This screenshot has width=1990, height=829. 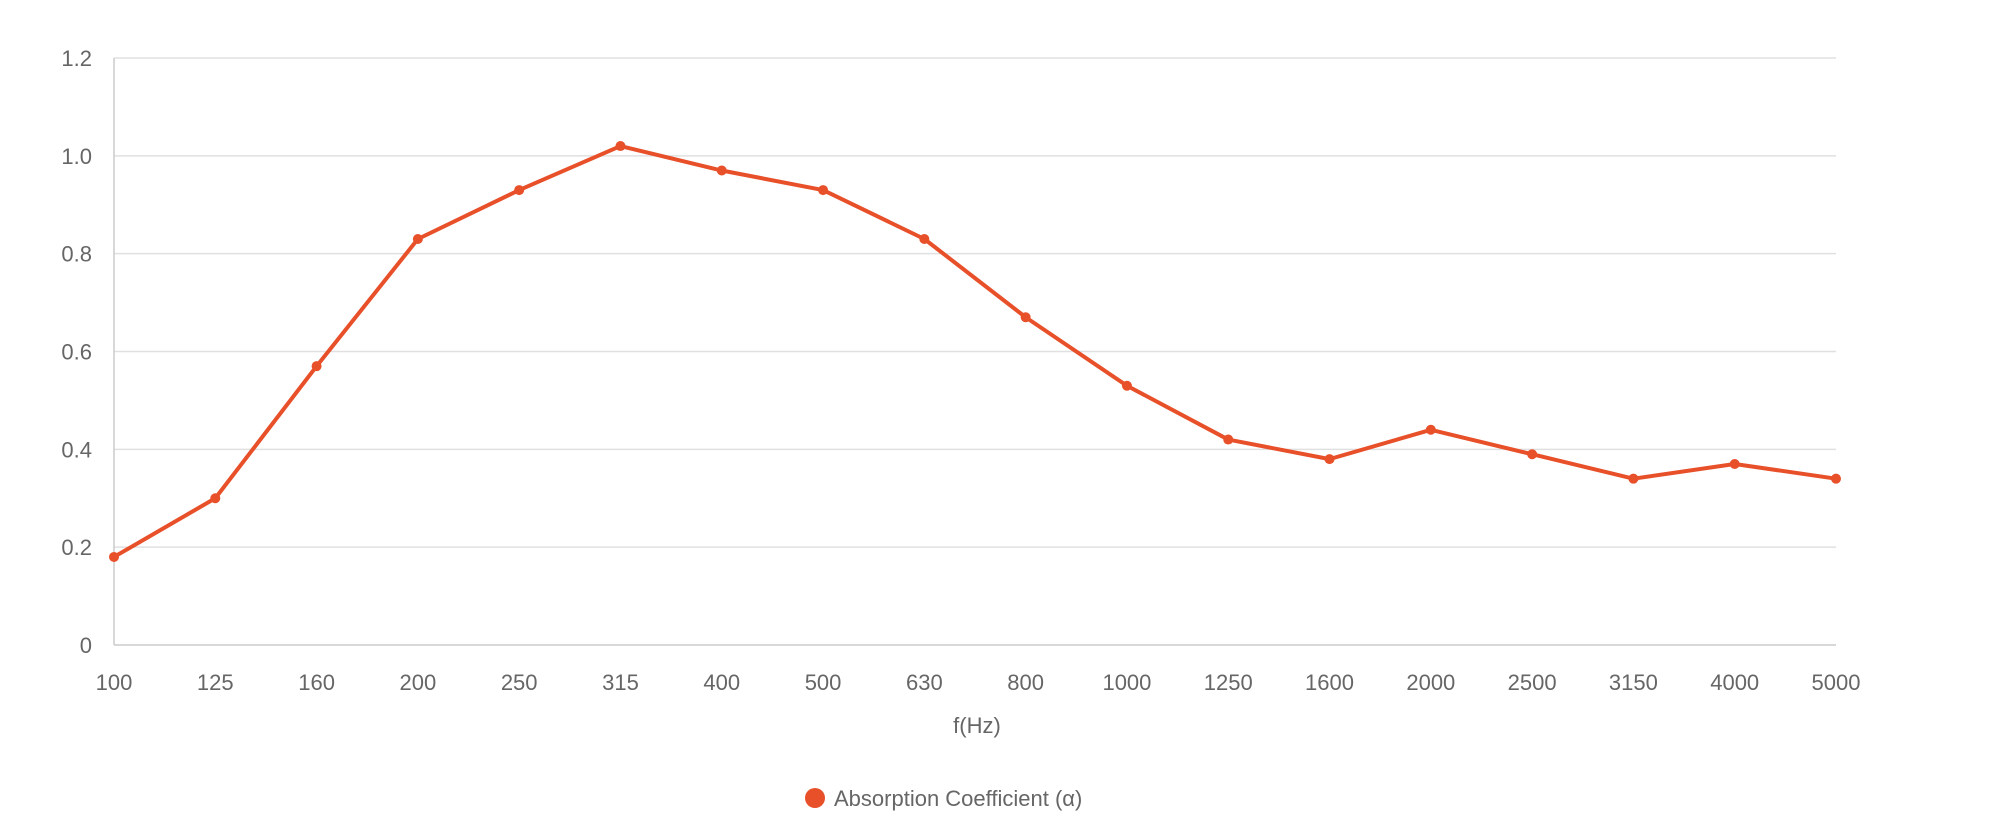 I want to click on y-tick-label: 1.0, so click(x=76, y=156).